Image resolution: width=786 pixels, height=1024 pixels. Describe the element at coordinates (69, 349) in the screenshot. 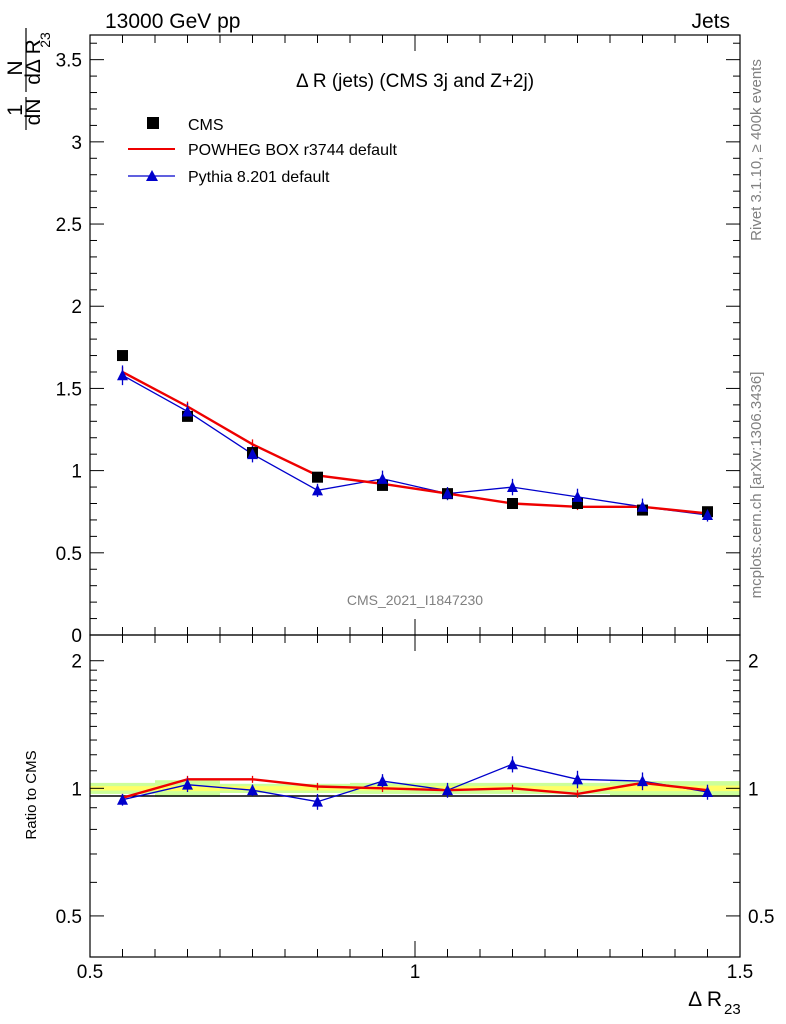

I see `main-tick-labels: 0.5 1 1.5 2 2.5 3 3.5 0` at that location.